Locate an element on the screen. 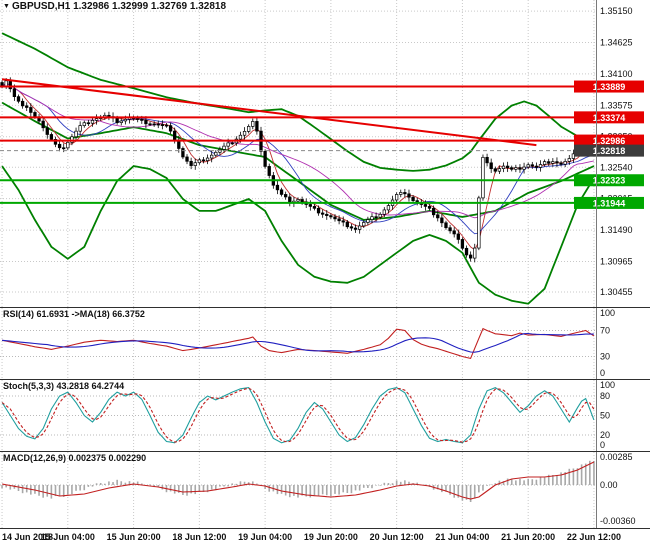 This screenshot has height=550, width=650. stoch-k-line is located at coordinates (298, 415).